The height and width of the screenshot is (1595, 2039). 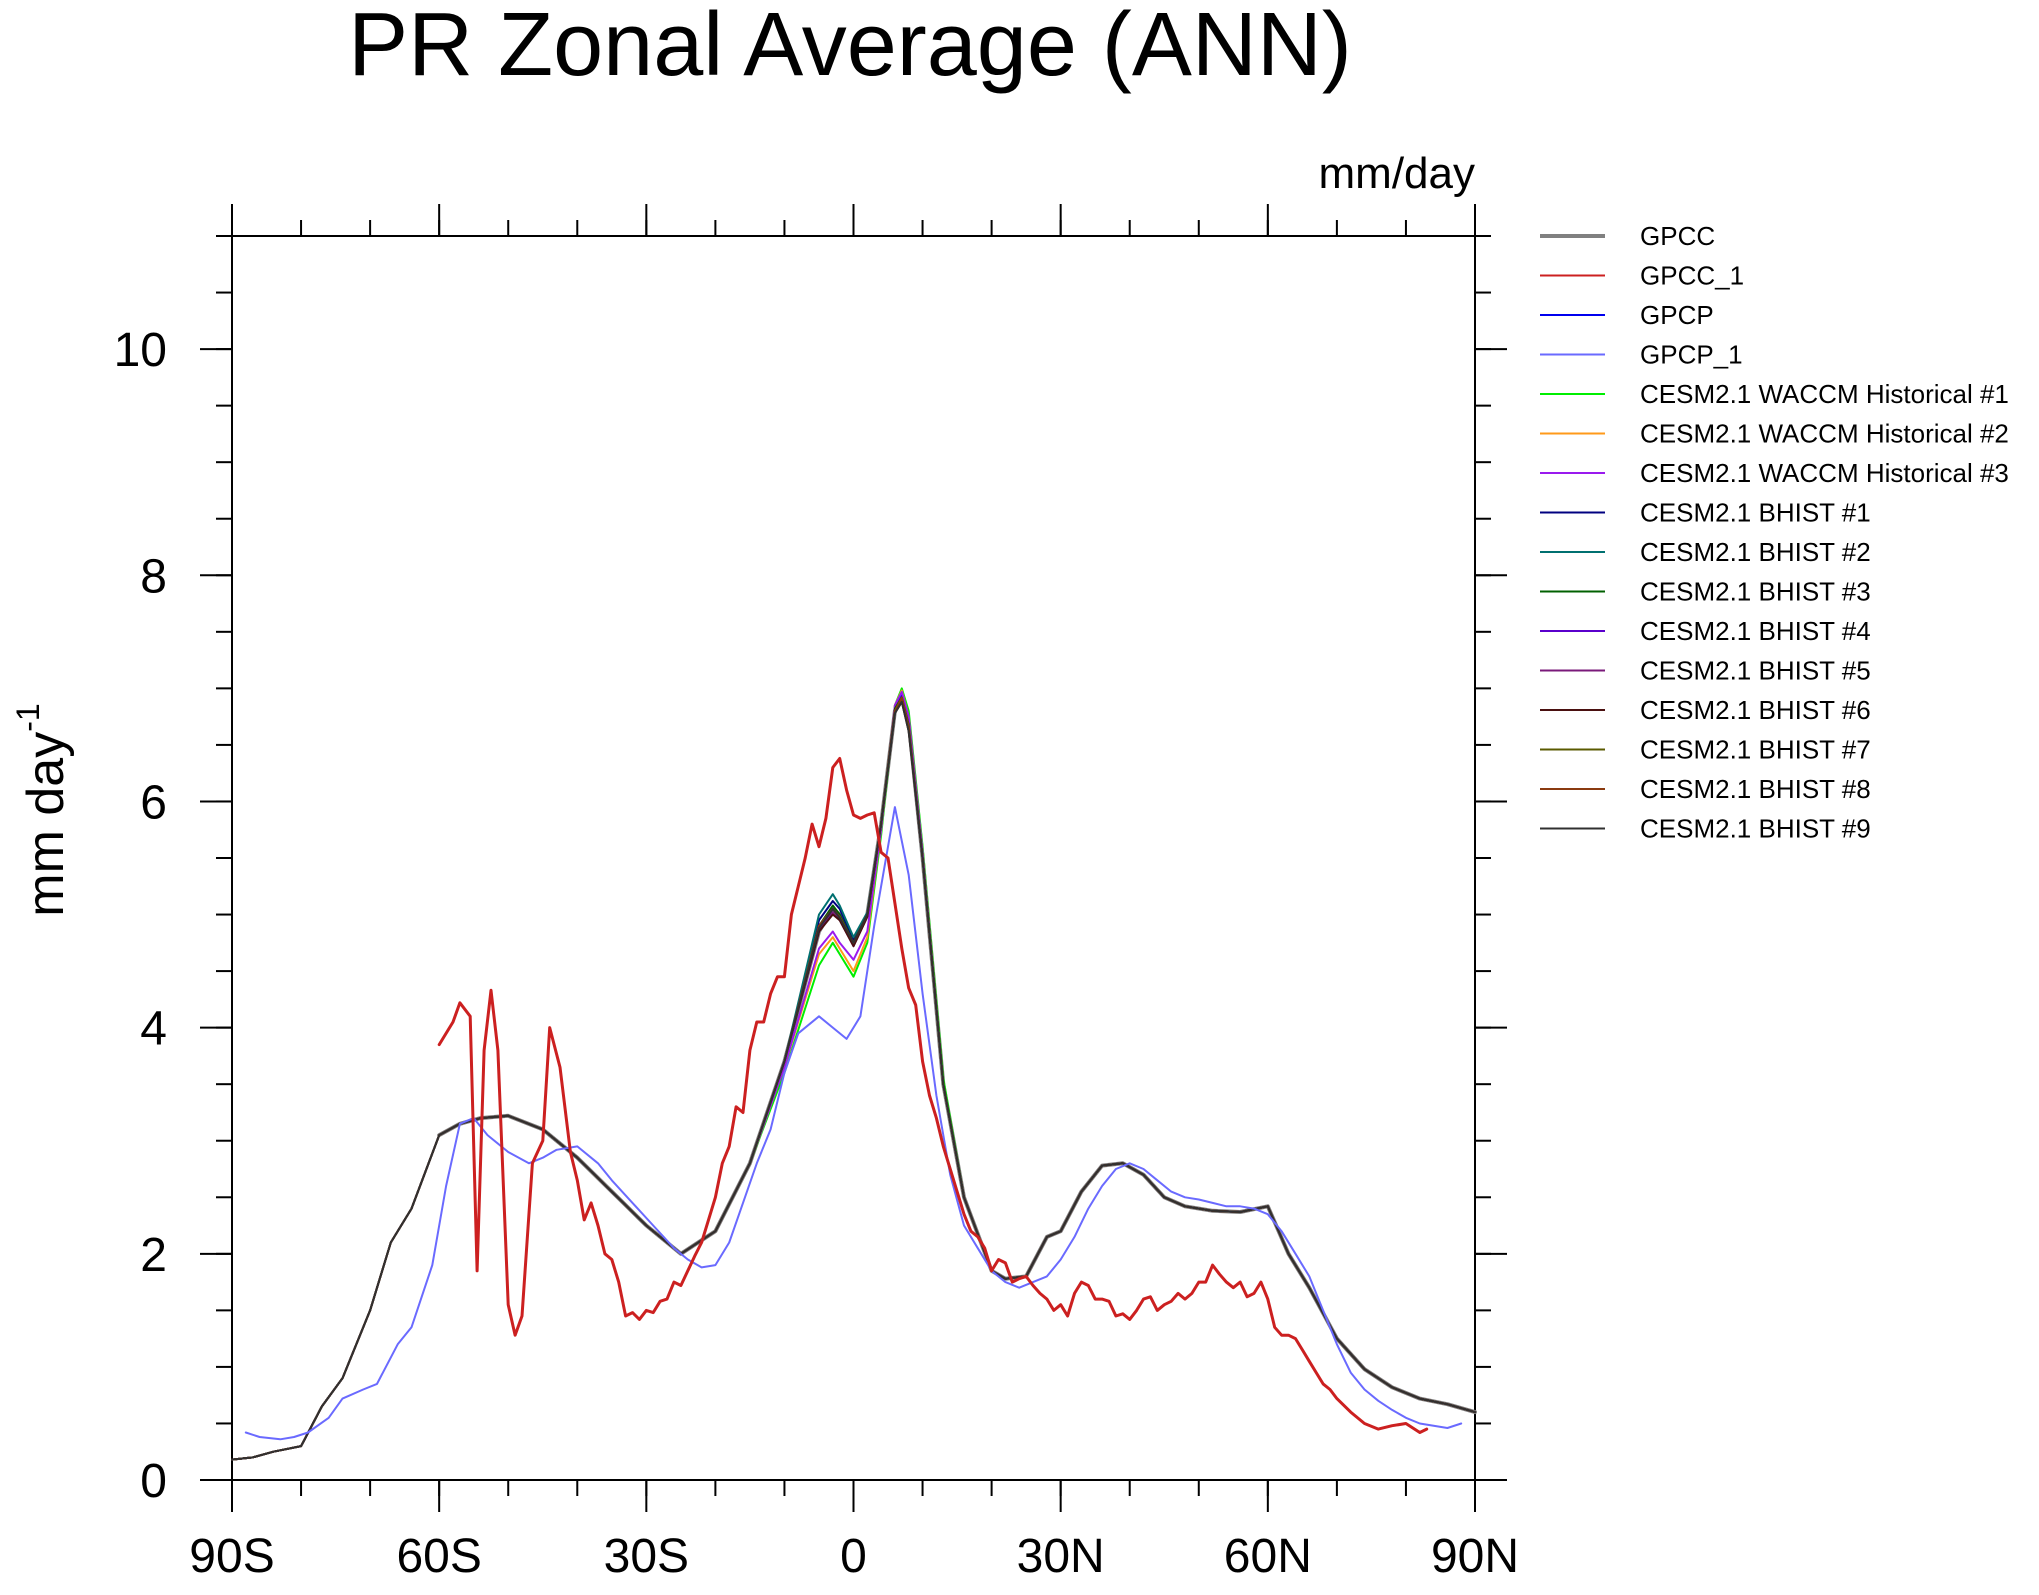 I want to click on y-tick-label: 10, so click(x=140, y=350).